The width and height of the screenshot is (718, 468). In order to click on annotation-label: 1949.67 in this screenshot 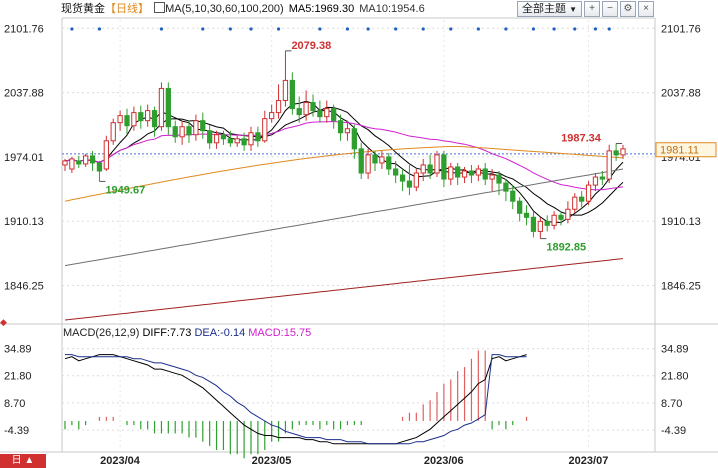, I will do `click(125, 190)`.